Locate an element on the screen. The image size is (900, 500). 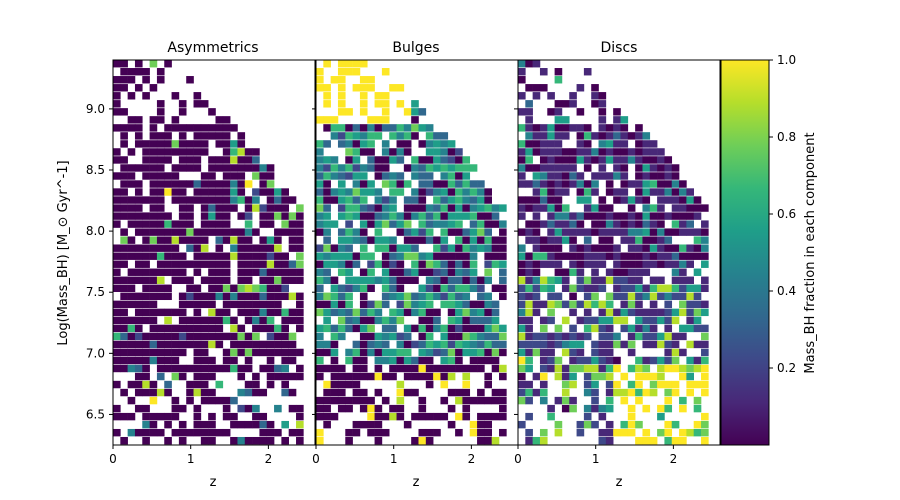
x-tick-label: 2 is located at coordinates (674, 459).